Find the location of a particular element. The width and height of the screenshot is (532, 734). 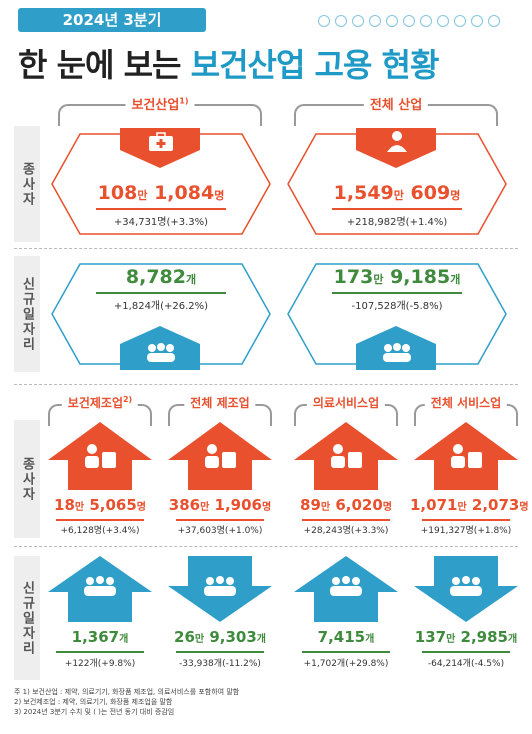

newjobs-value: 7,415개 is located at coordinates (346, 637).